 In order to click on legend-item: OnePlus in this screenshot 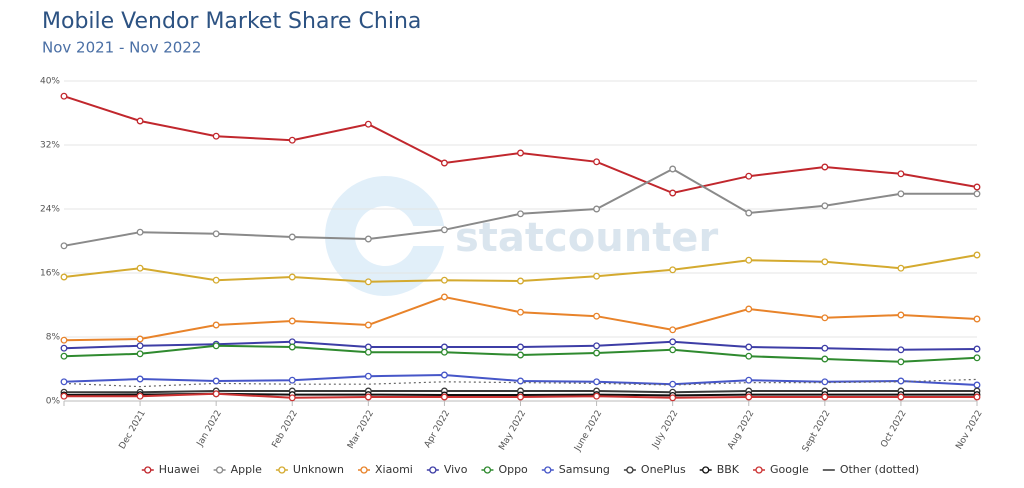, I will do `click(654, 469)`.